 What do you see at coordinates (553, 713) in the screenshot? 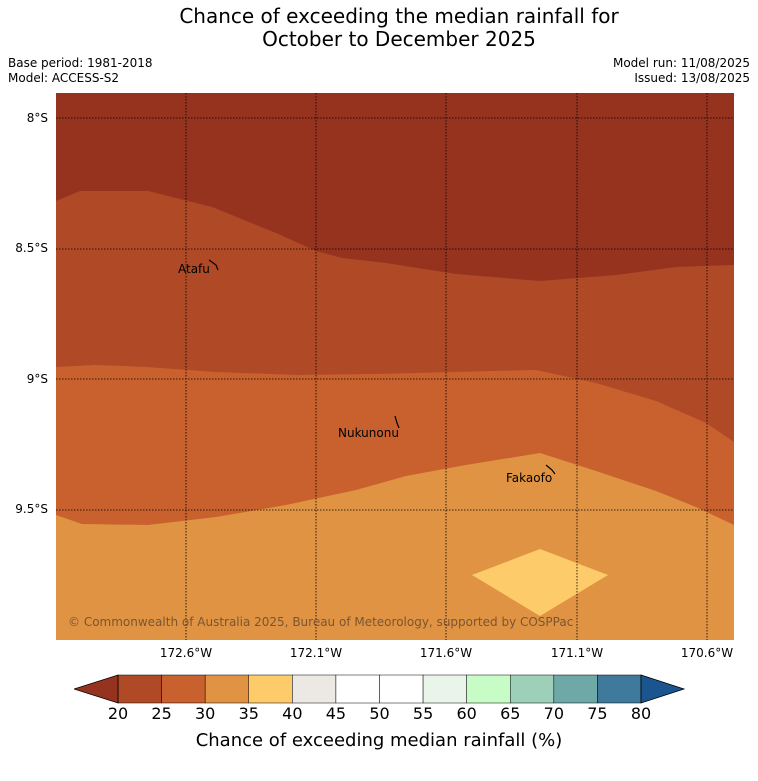
I see `colorbar-tick-label: 70` at bounding box center [553, 713].